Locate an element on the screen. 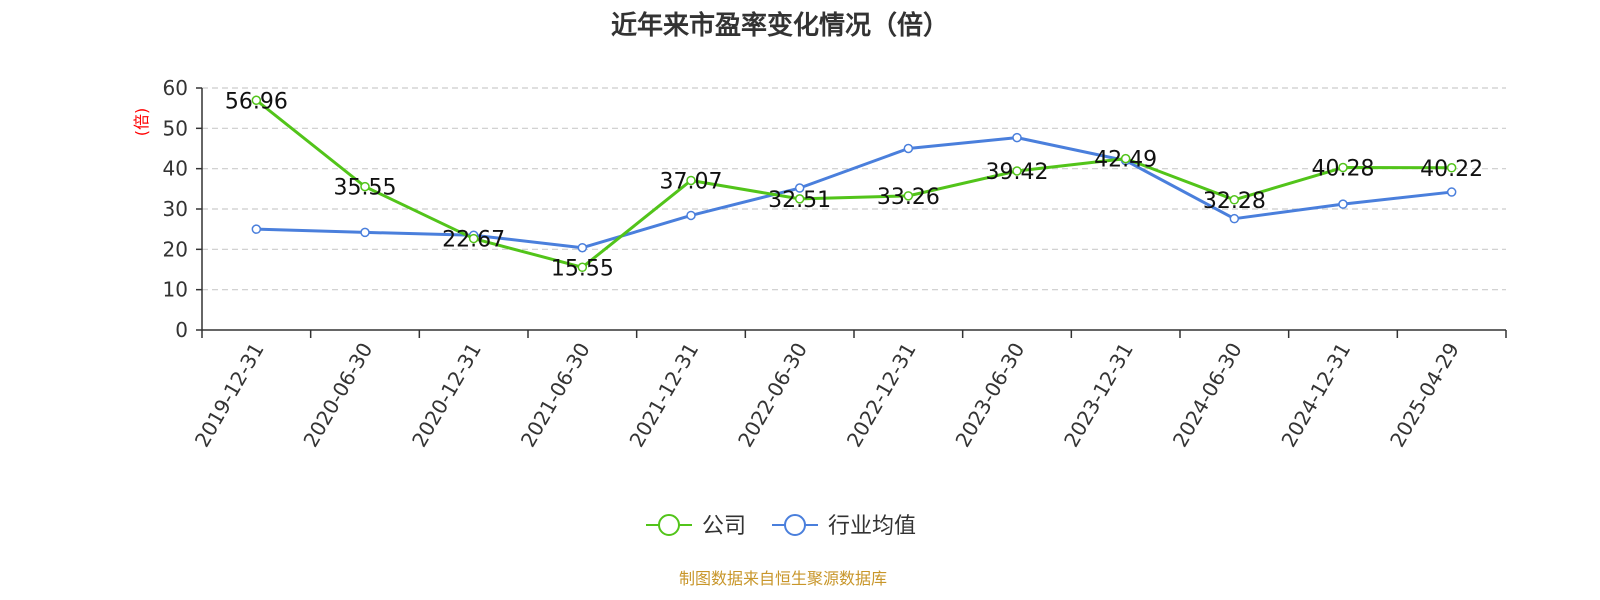  y-tick-label: 10 is located at coordinates (175, 290).